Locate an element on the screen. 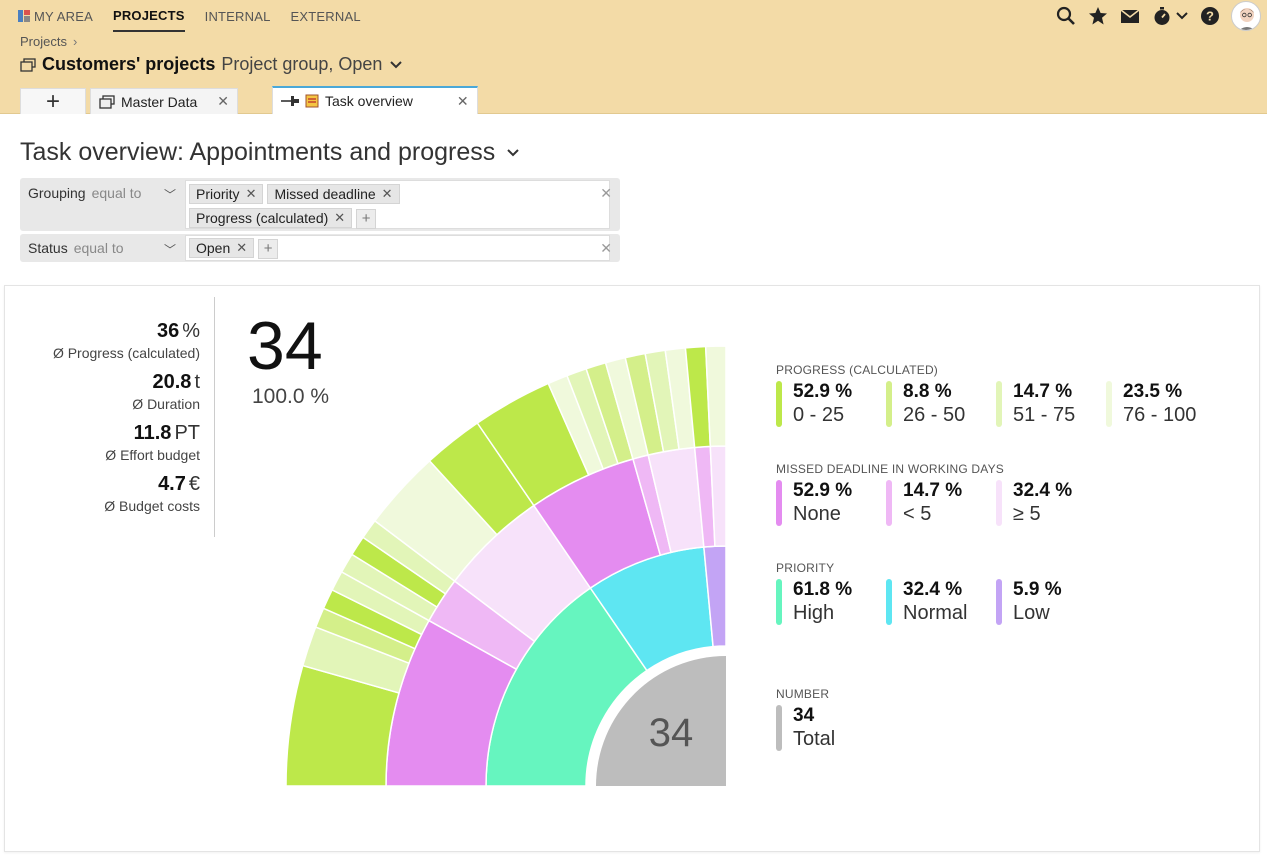  legend-item: 32.4 % ≥ 5 is located at coordinates (1051, 503).